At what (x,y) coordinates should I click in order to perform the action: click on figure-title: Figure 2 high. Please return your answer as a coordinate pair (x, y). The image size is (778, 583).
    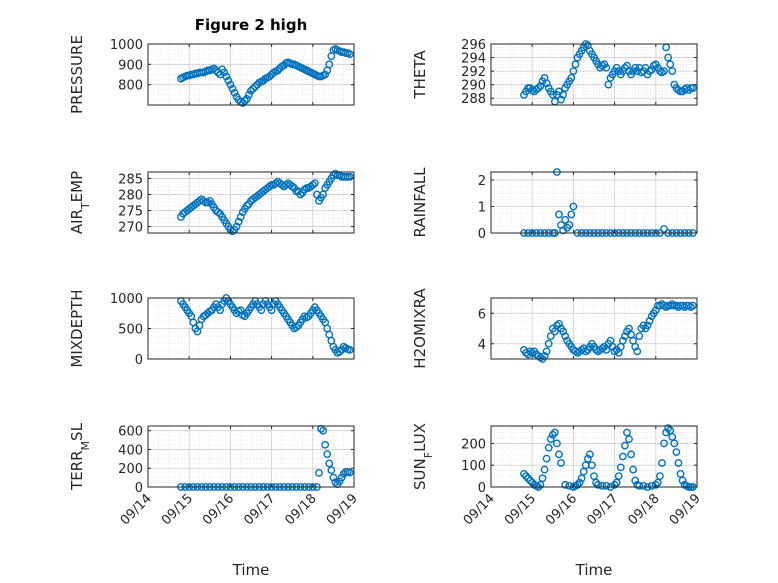
    Looking at the image, I should click on (251, 25).